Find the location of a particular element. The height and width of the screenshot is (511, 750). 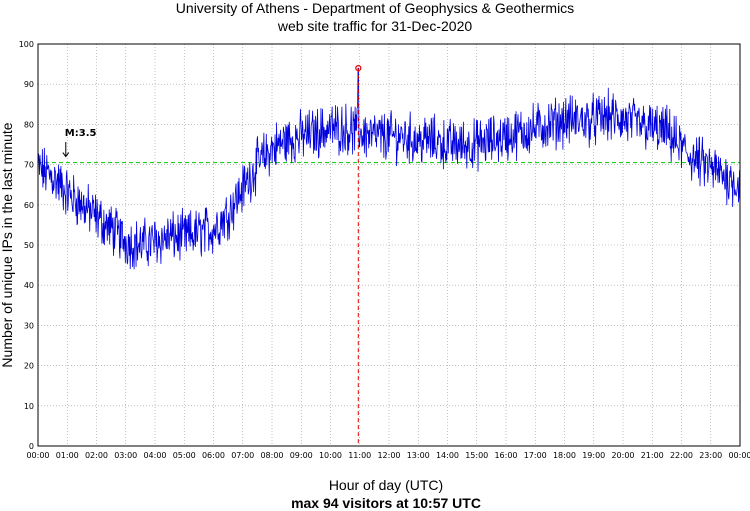

y-tick-label: 30 is located at coordinates (29, 325).